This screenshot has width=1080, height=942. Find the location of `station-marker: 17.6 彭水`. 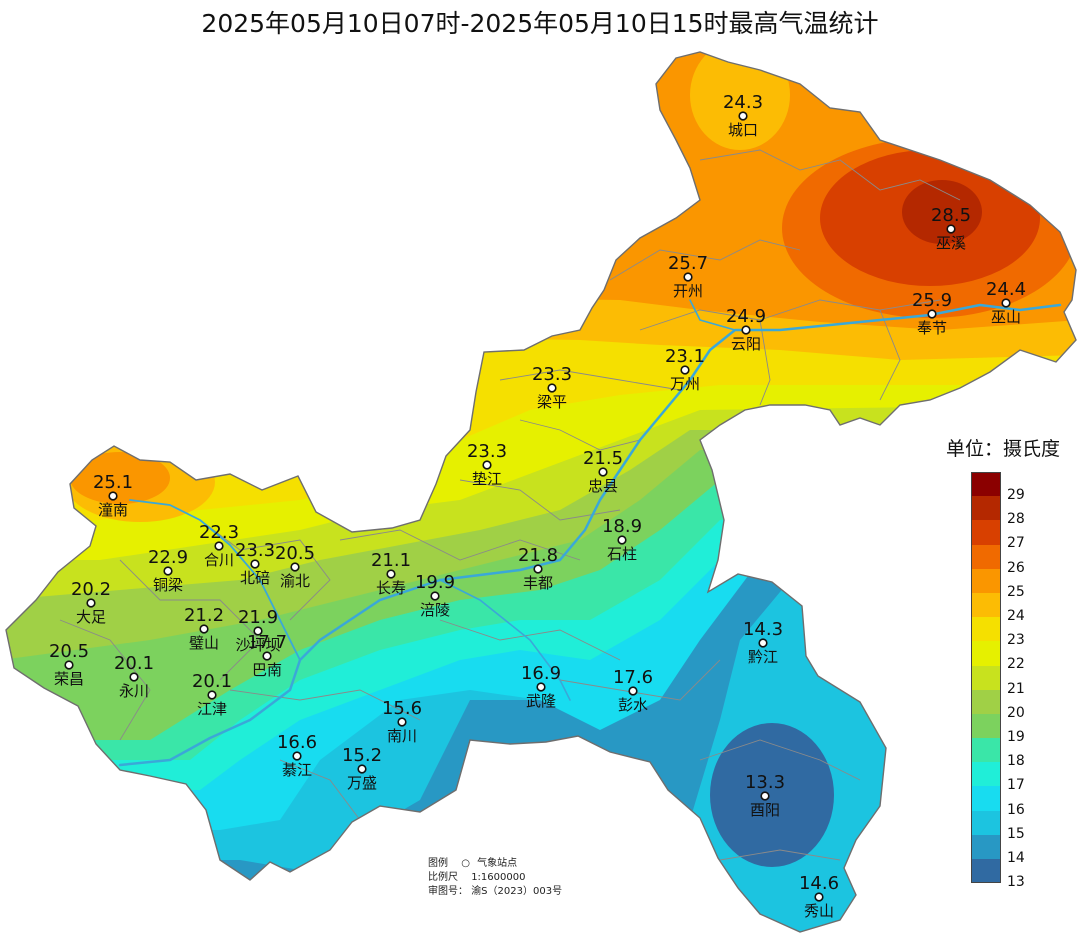

station-marker: 17.6 彭水 is located at coordinates (633, 690).